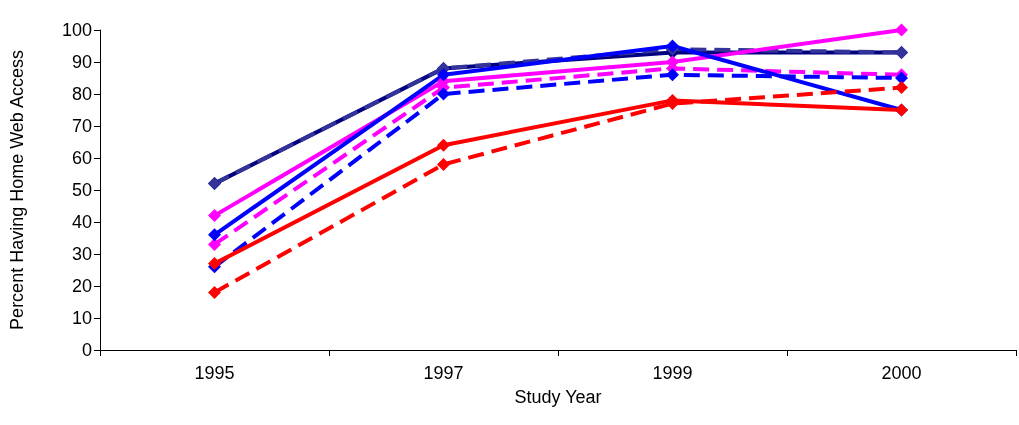 This screenshot has height=425, width=1019. Describe the element at coordinates (81, 62) in the screenshot. I see `y-tick-label: 90` at that location.